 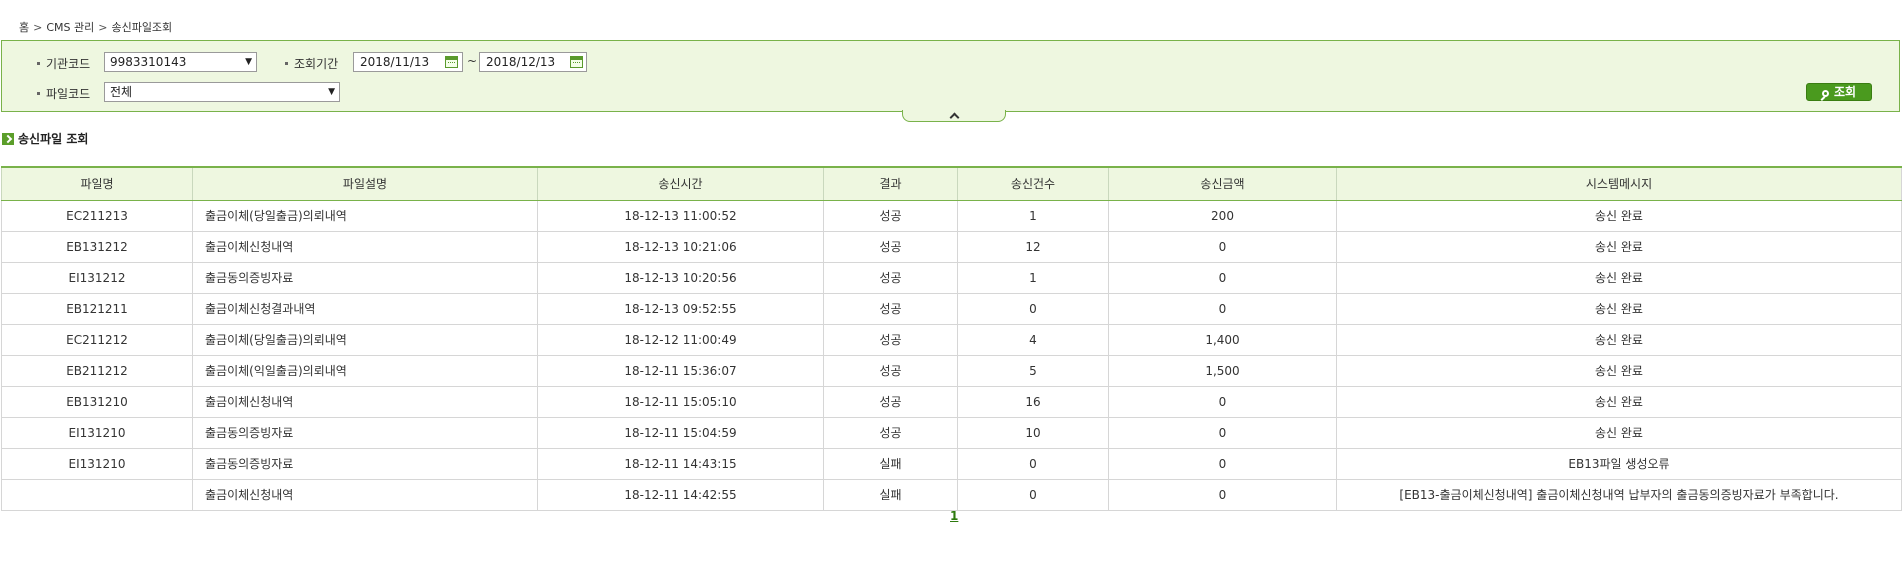 What do you see at coordinates (680, 247) in the screenshot?
I see `cell-sent-time: 18-12-13 10:21:06` at bounding box center [680, 247].